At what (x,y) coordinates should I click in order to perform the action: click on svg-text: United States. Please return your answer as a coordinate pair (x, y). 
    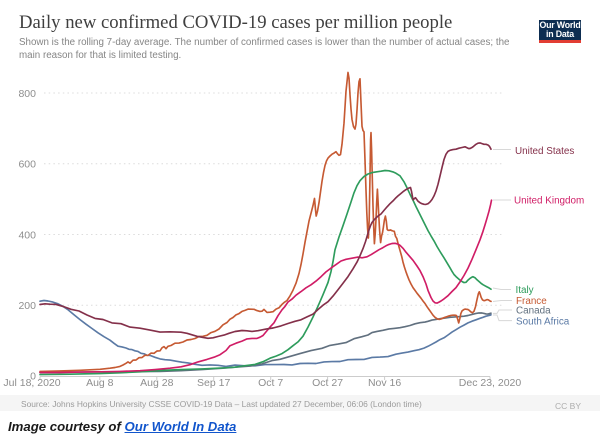
    Looking at the image, I should click on (544, 151).